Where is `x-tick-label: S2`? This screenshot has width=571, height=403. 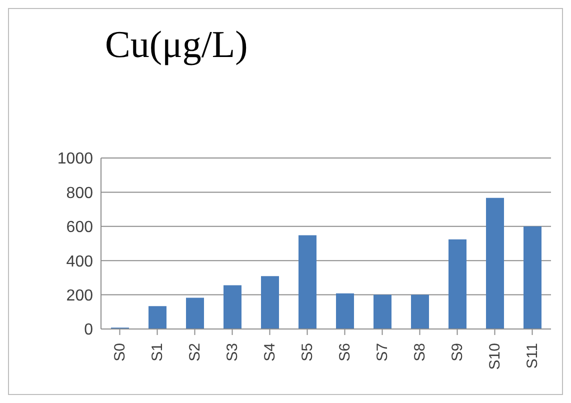
x-tick-label: S2 is located at coordinates (195, 352).